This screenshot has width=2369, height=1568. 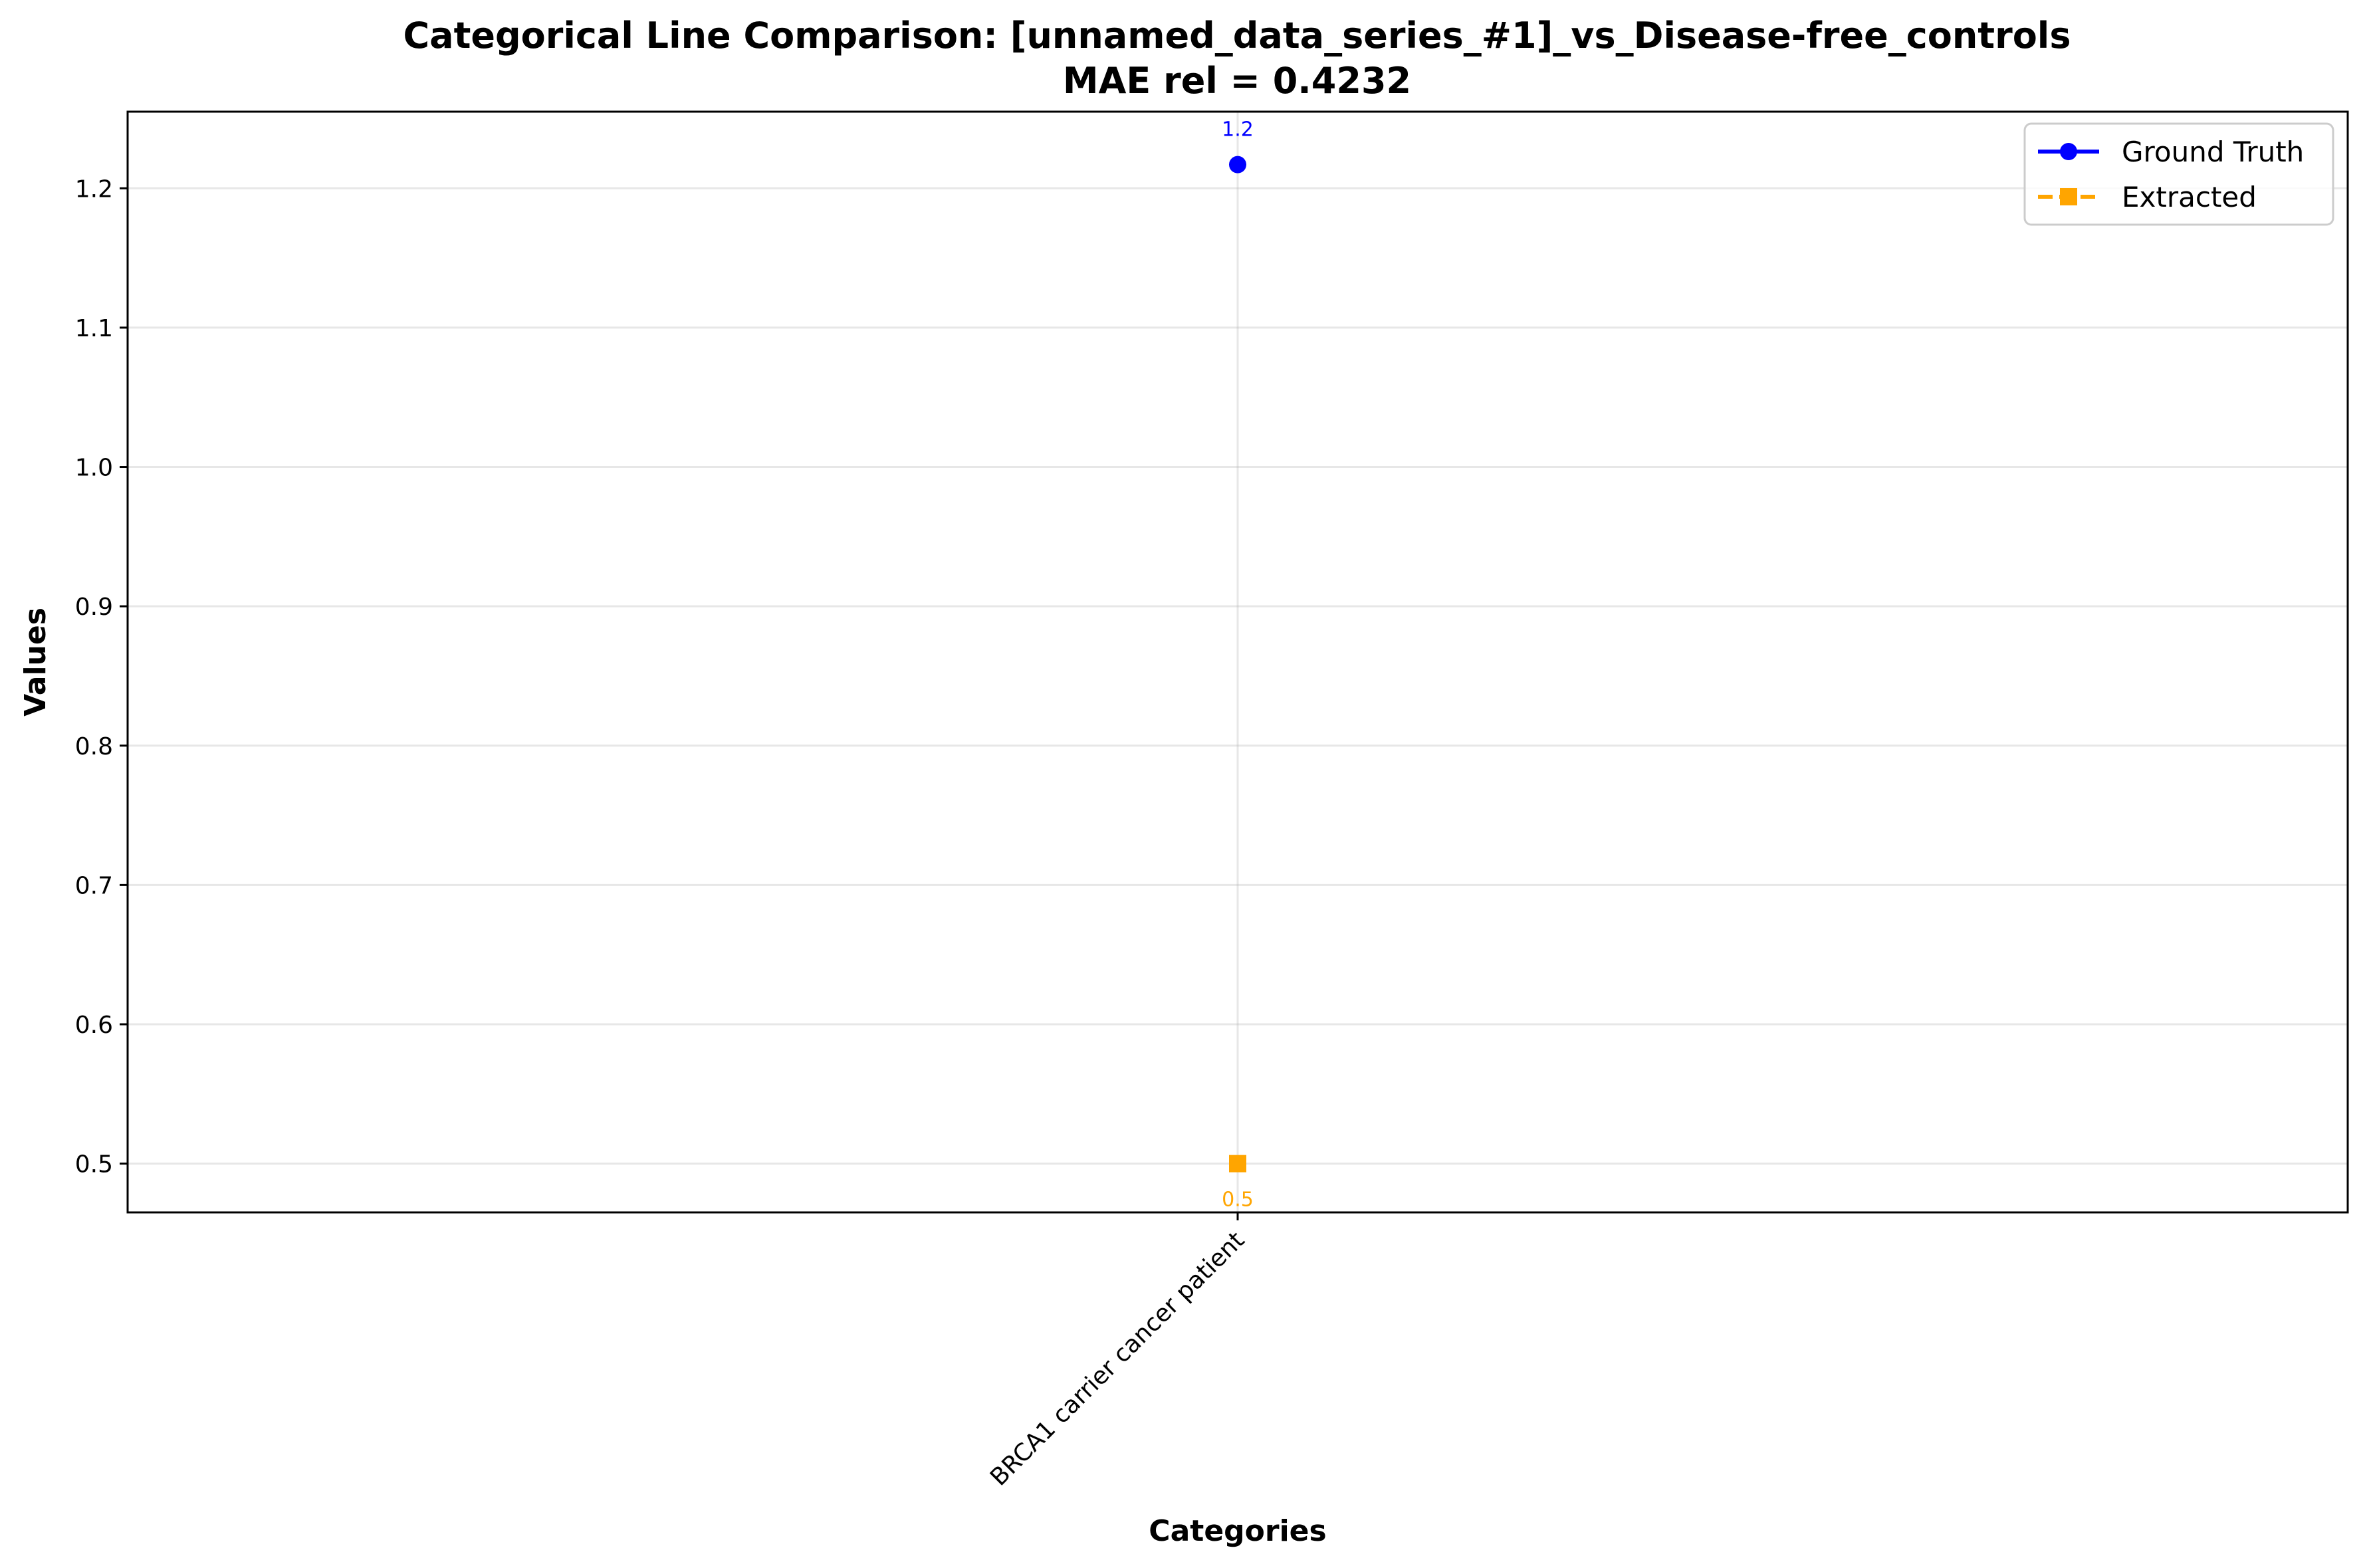 I want to click on series-layer: 1.2 0.5, so click(x=1238, y=665).